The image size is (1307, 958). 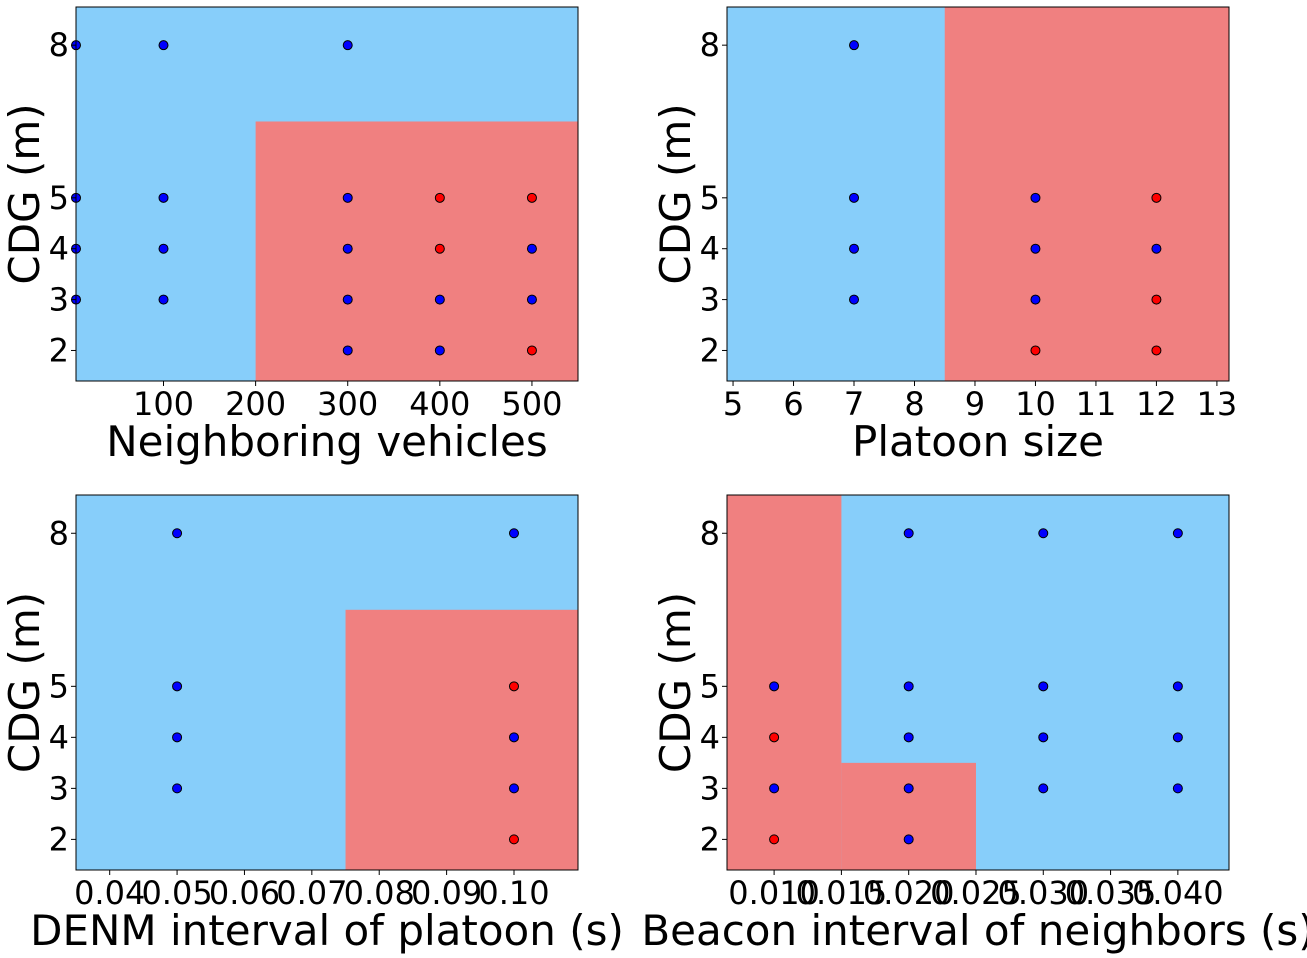 I want to click on x-axis-label: Neighboring vehicles, so click(x=327, y=441).